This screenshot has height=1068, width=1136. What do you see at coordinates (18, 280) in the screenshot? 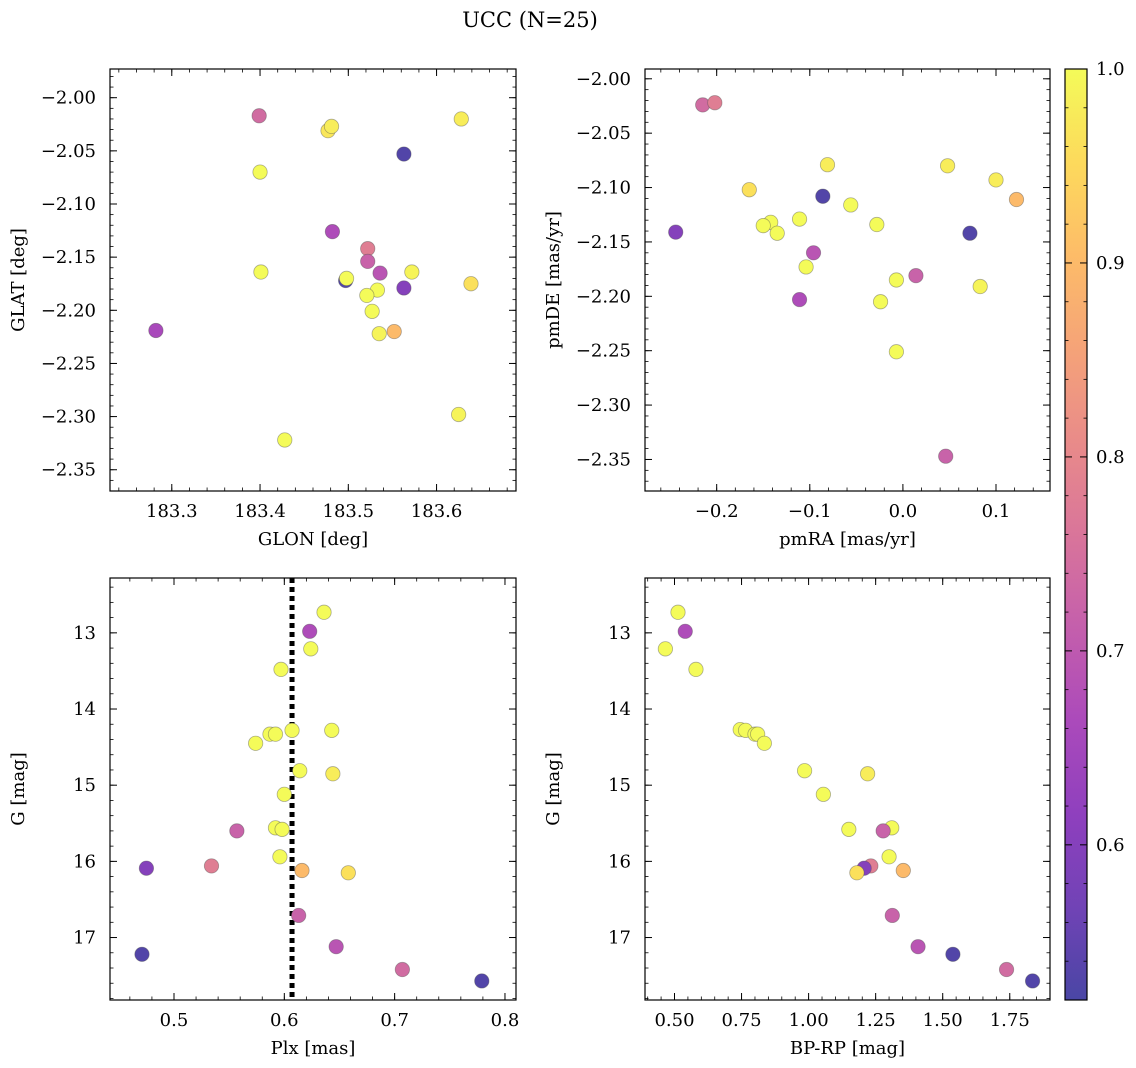
I see `y-axis-label: GLAT [deg]` at bounding box center [18, 280].